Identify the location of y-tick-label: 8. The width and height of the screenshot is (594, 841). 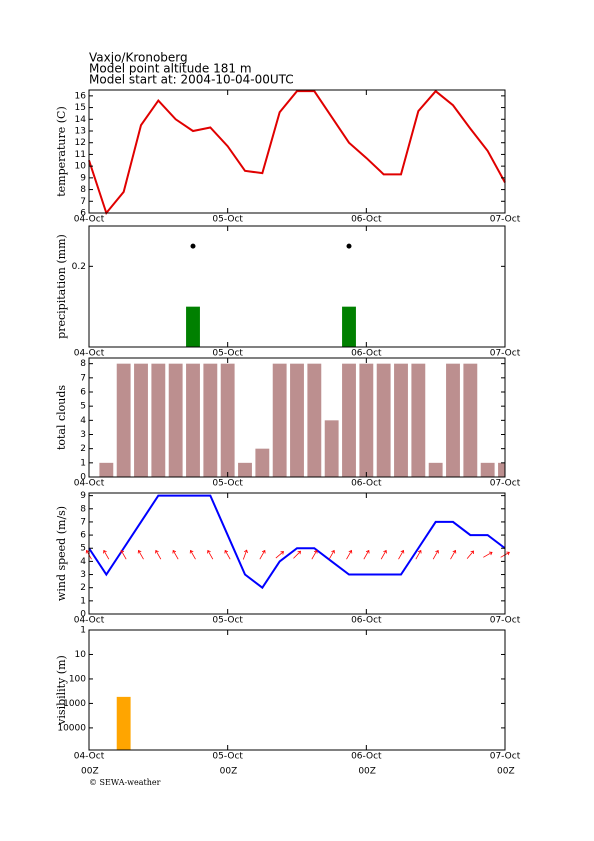
(83, 364).